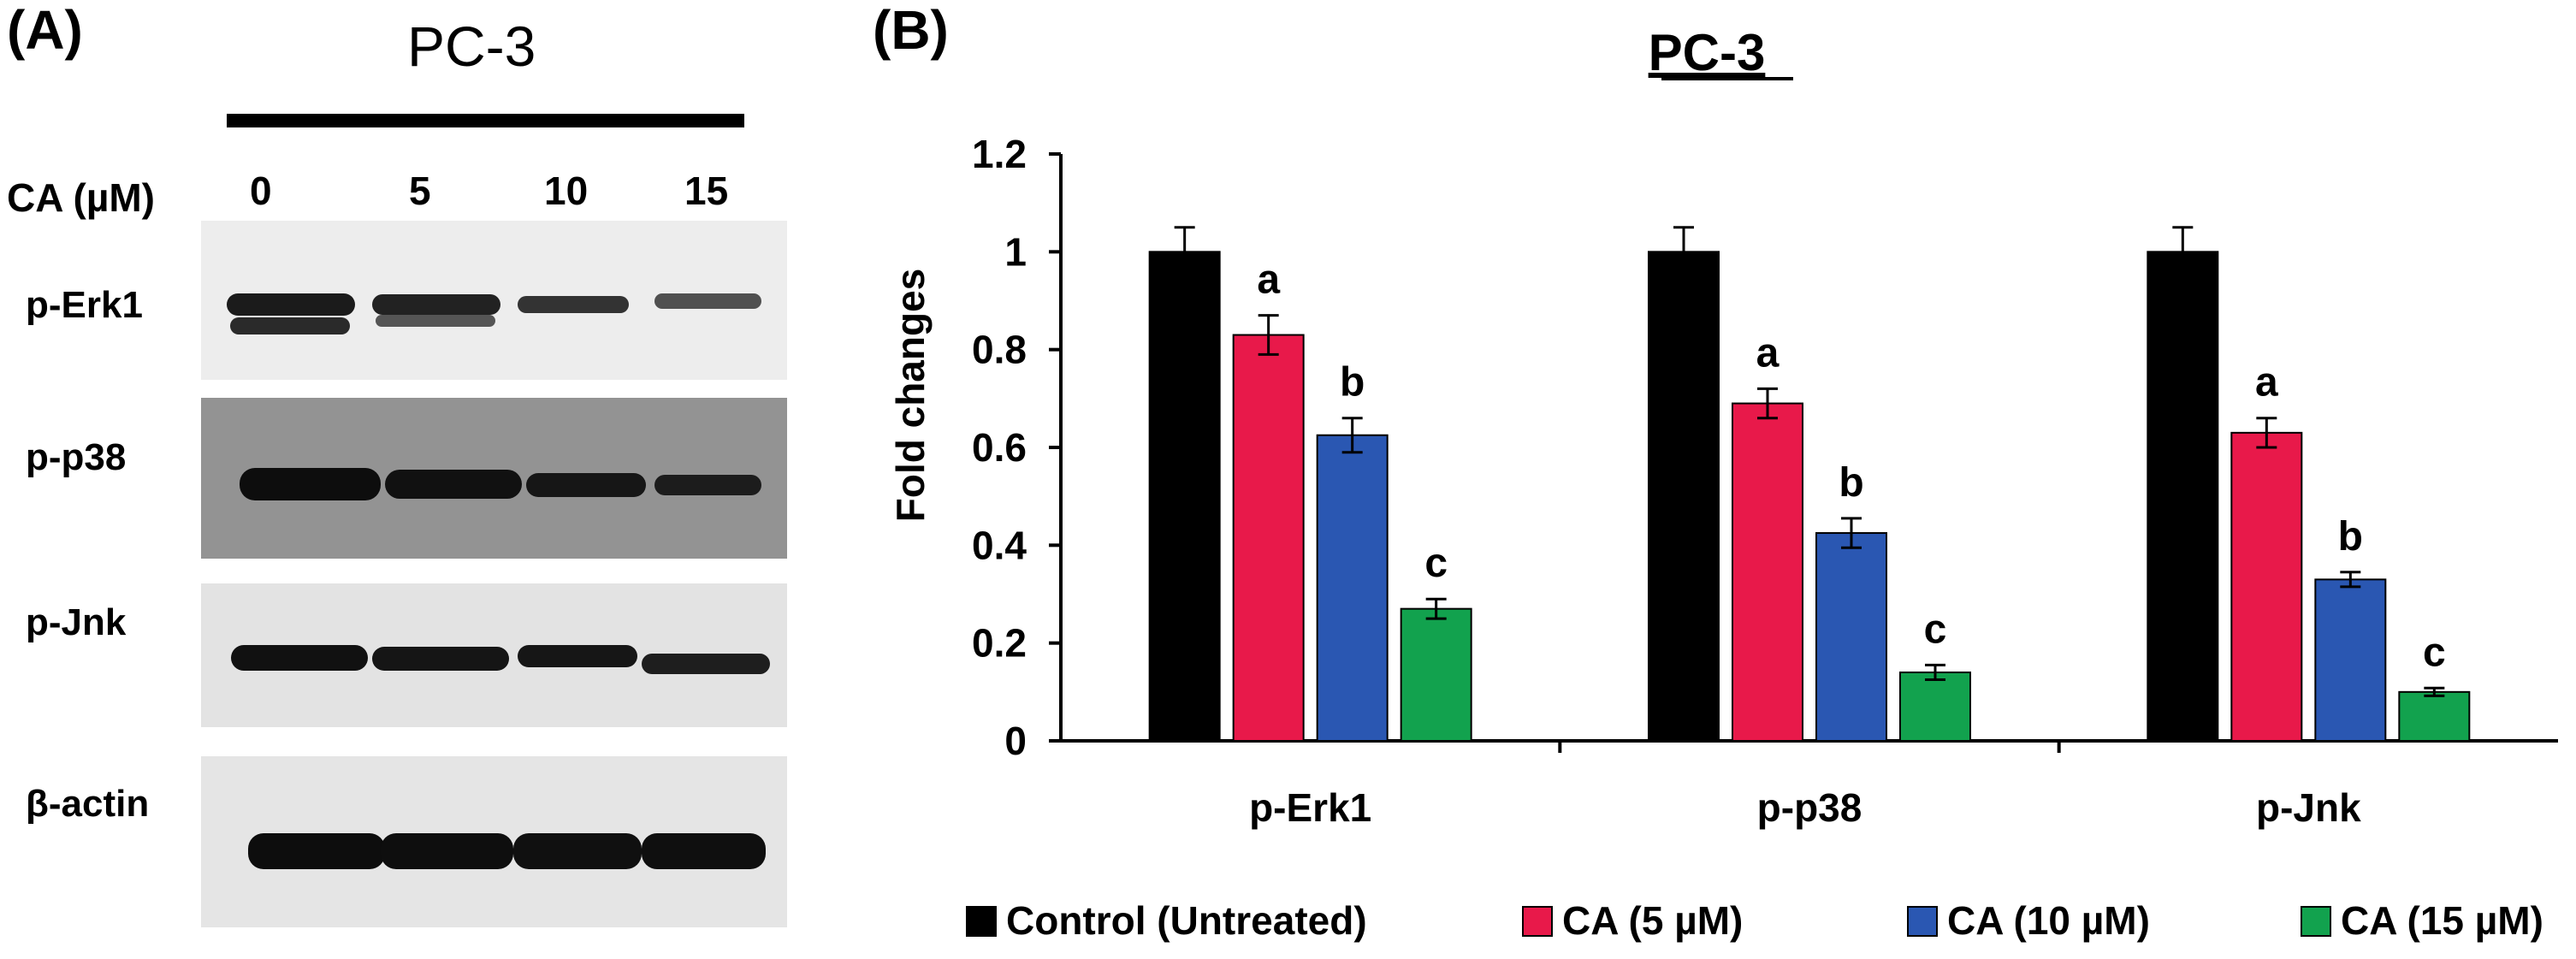  Describe the element at coordinates (2308, 807) in the screenshot. I see `x-tick-label-p-Jnk: p-Jnk` at that location.